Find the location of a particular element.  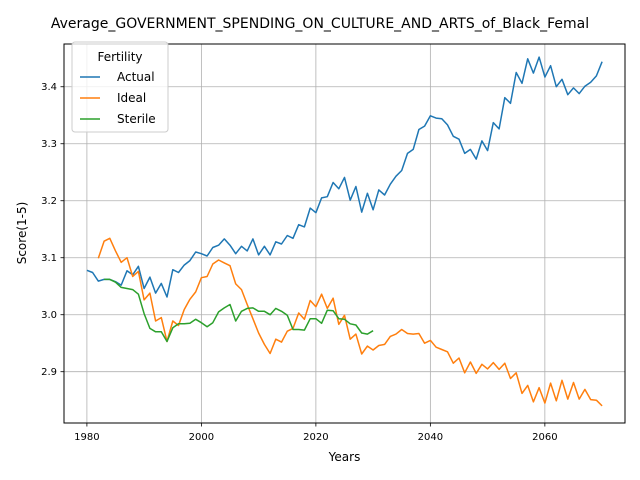

y-tick-label: 3.2 is located at coordinates (49, 201).